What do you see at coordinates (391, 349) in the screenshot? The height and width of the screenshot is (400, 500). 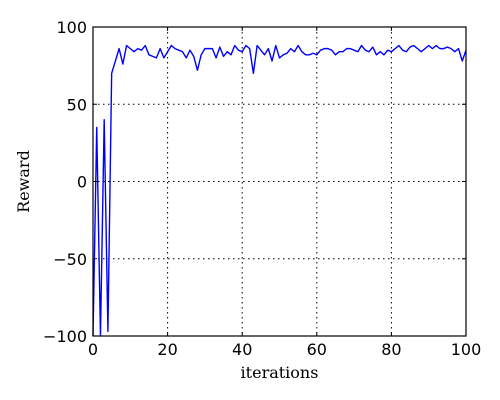 I see `x-tick-label: 80` at bounding box center [391, 349].